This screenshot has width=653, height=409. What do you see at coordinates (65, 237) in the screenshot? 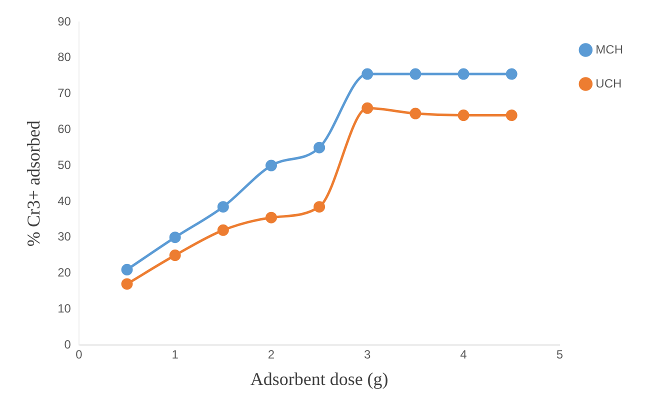
I see `y-tick-label: 30` at bounding box center [65, 237].